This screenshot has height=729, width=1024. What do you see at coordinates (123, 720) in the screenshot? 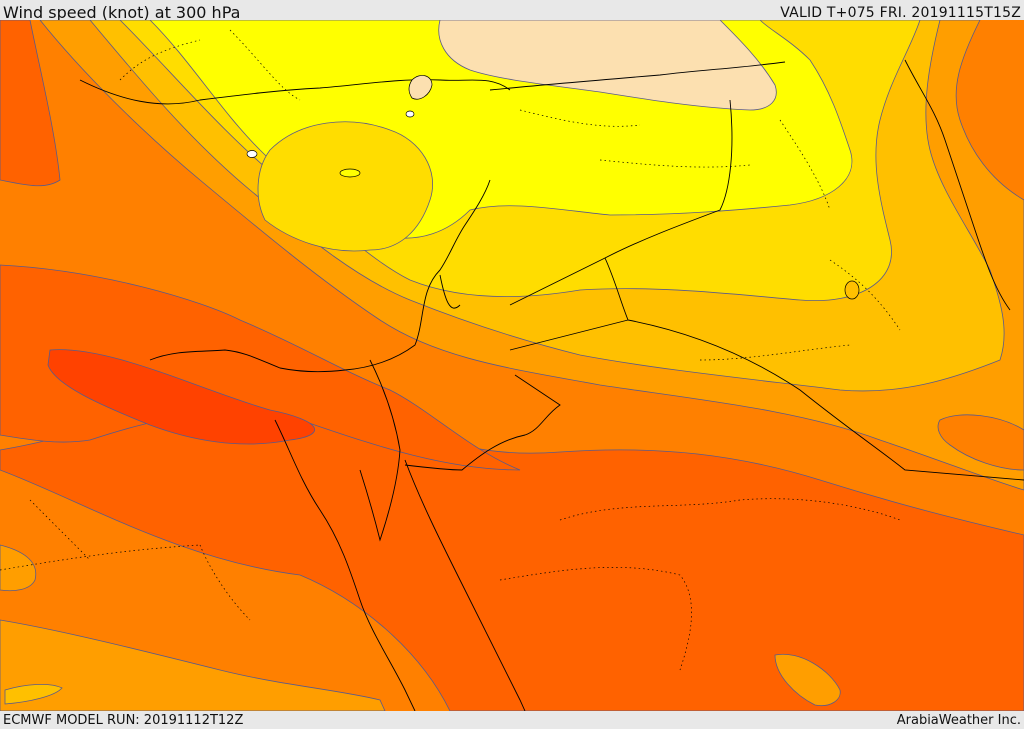
I see `model-run: ECMWF MODEL RUN: 20191112T12Z` at bounding box center [123, 720].